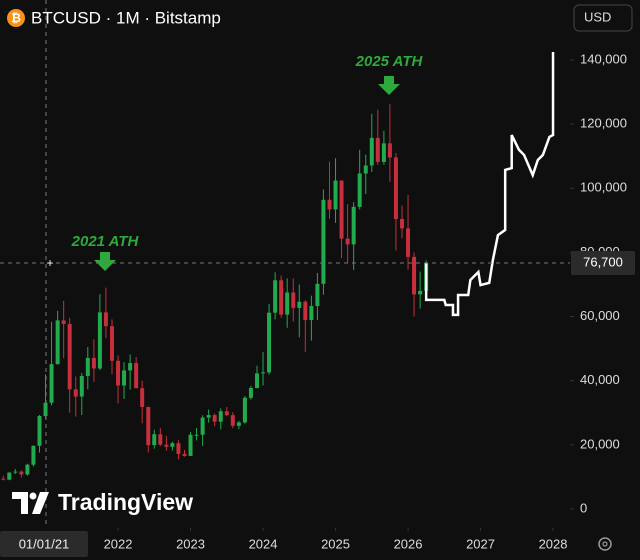 This screenshot has width=640, height=560. Describe the element at coordinates (16, 18) in the screenshot. I see `bitcoin-icon` at that location.